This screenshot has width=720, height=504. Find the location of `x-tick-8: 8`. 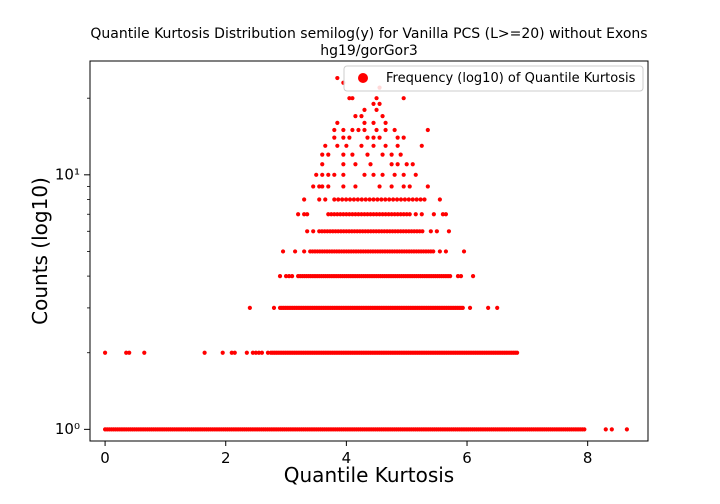

x-tick-8: 8 is located at coordinates (588, 454).